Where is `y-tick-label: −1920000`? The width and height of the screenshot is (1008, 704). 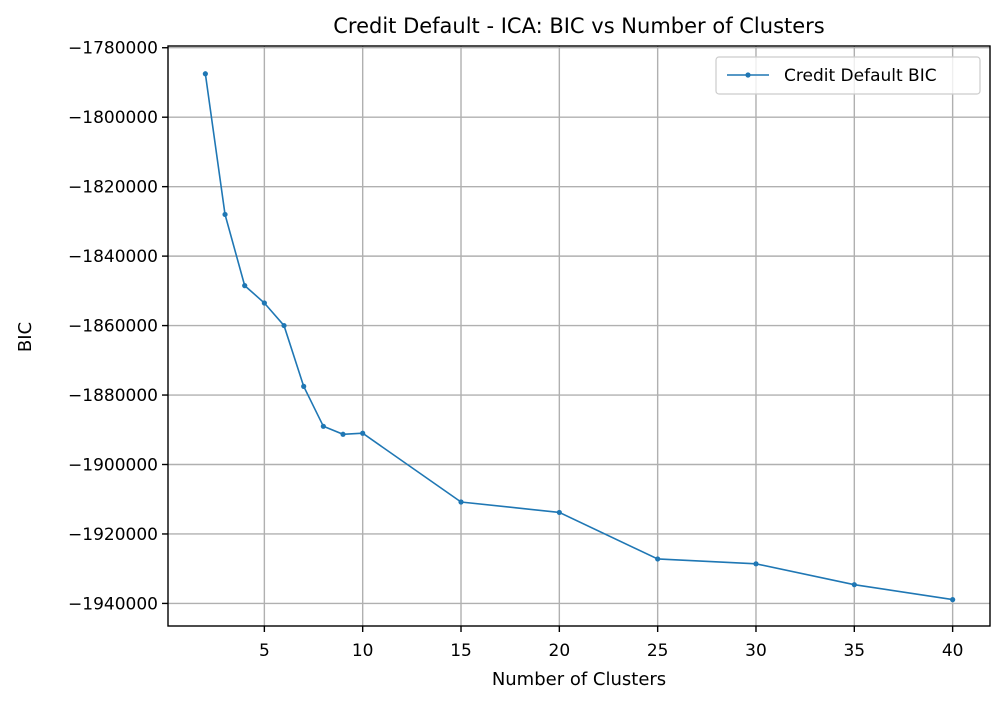
y-tick-label: −1920000 is located at coordinates (113, 535).